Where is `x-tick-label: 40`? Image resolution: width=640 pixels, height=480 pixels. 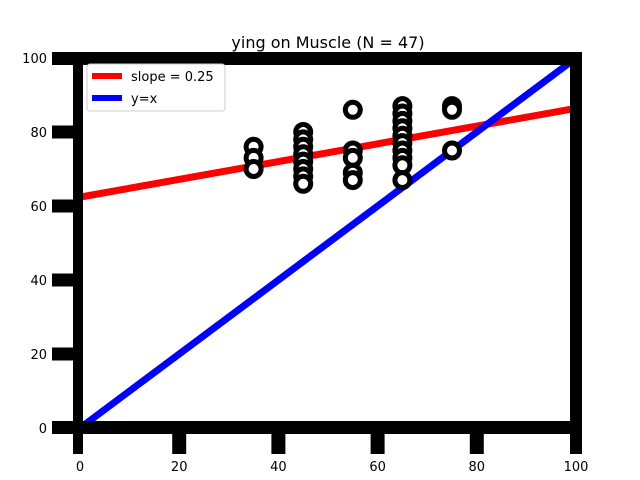 x-tick-label: 40 is located at coordinates (278, 467).